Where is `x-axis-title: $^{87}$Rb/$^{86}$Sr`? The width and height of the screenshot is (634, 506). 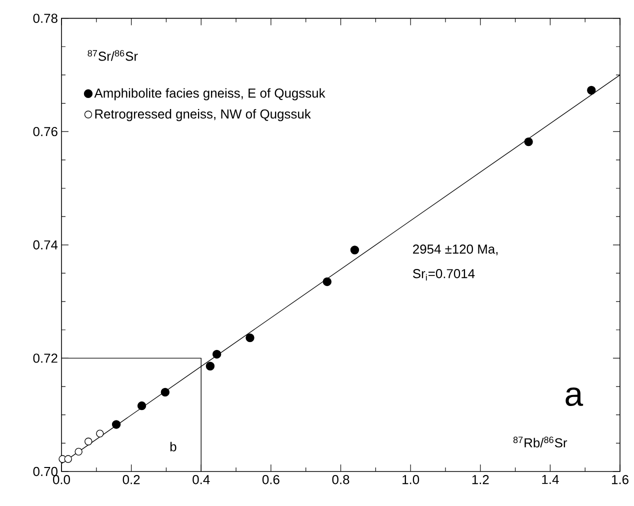
x-axis-title: $^{87}$Rb/$^{86}$Sr is located at coordinates (540, 442).